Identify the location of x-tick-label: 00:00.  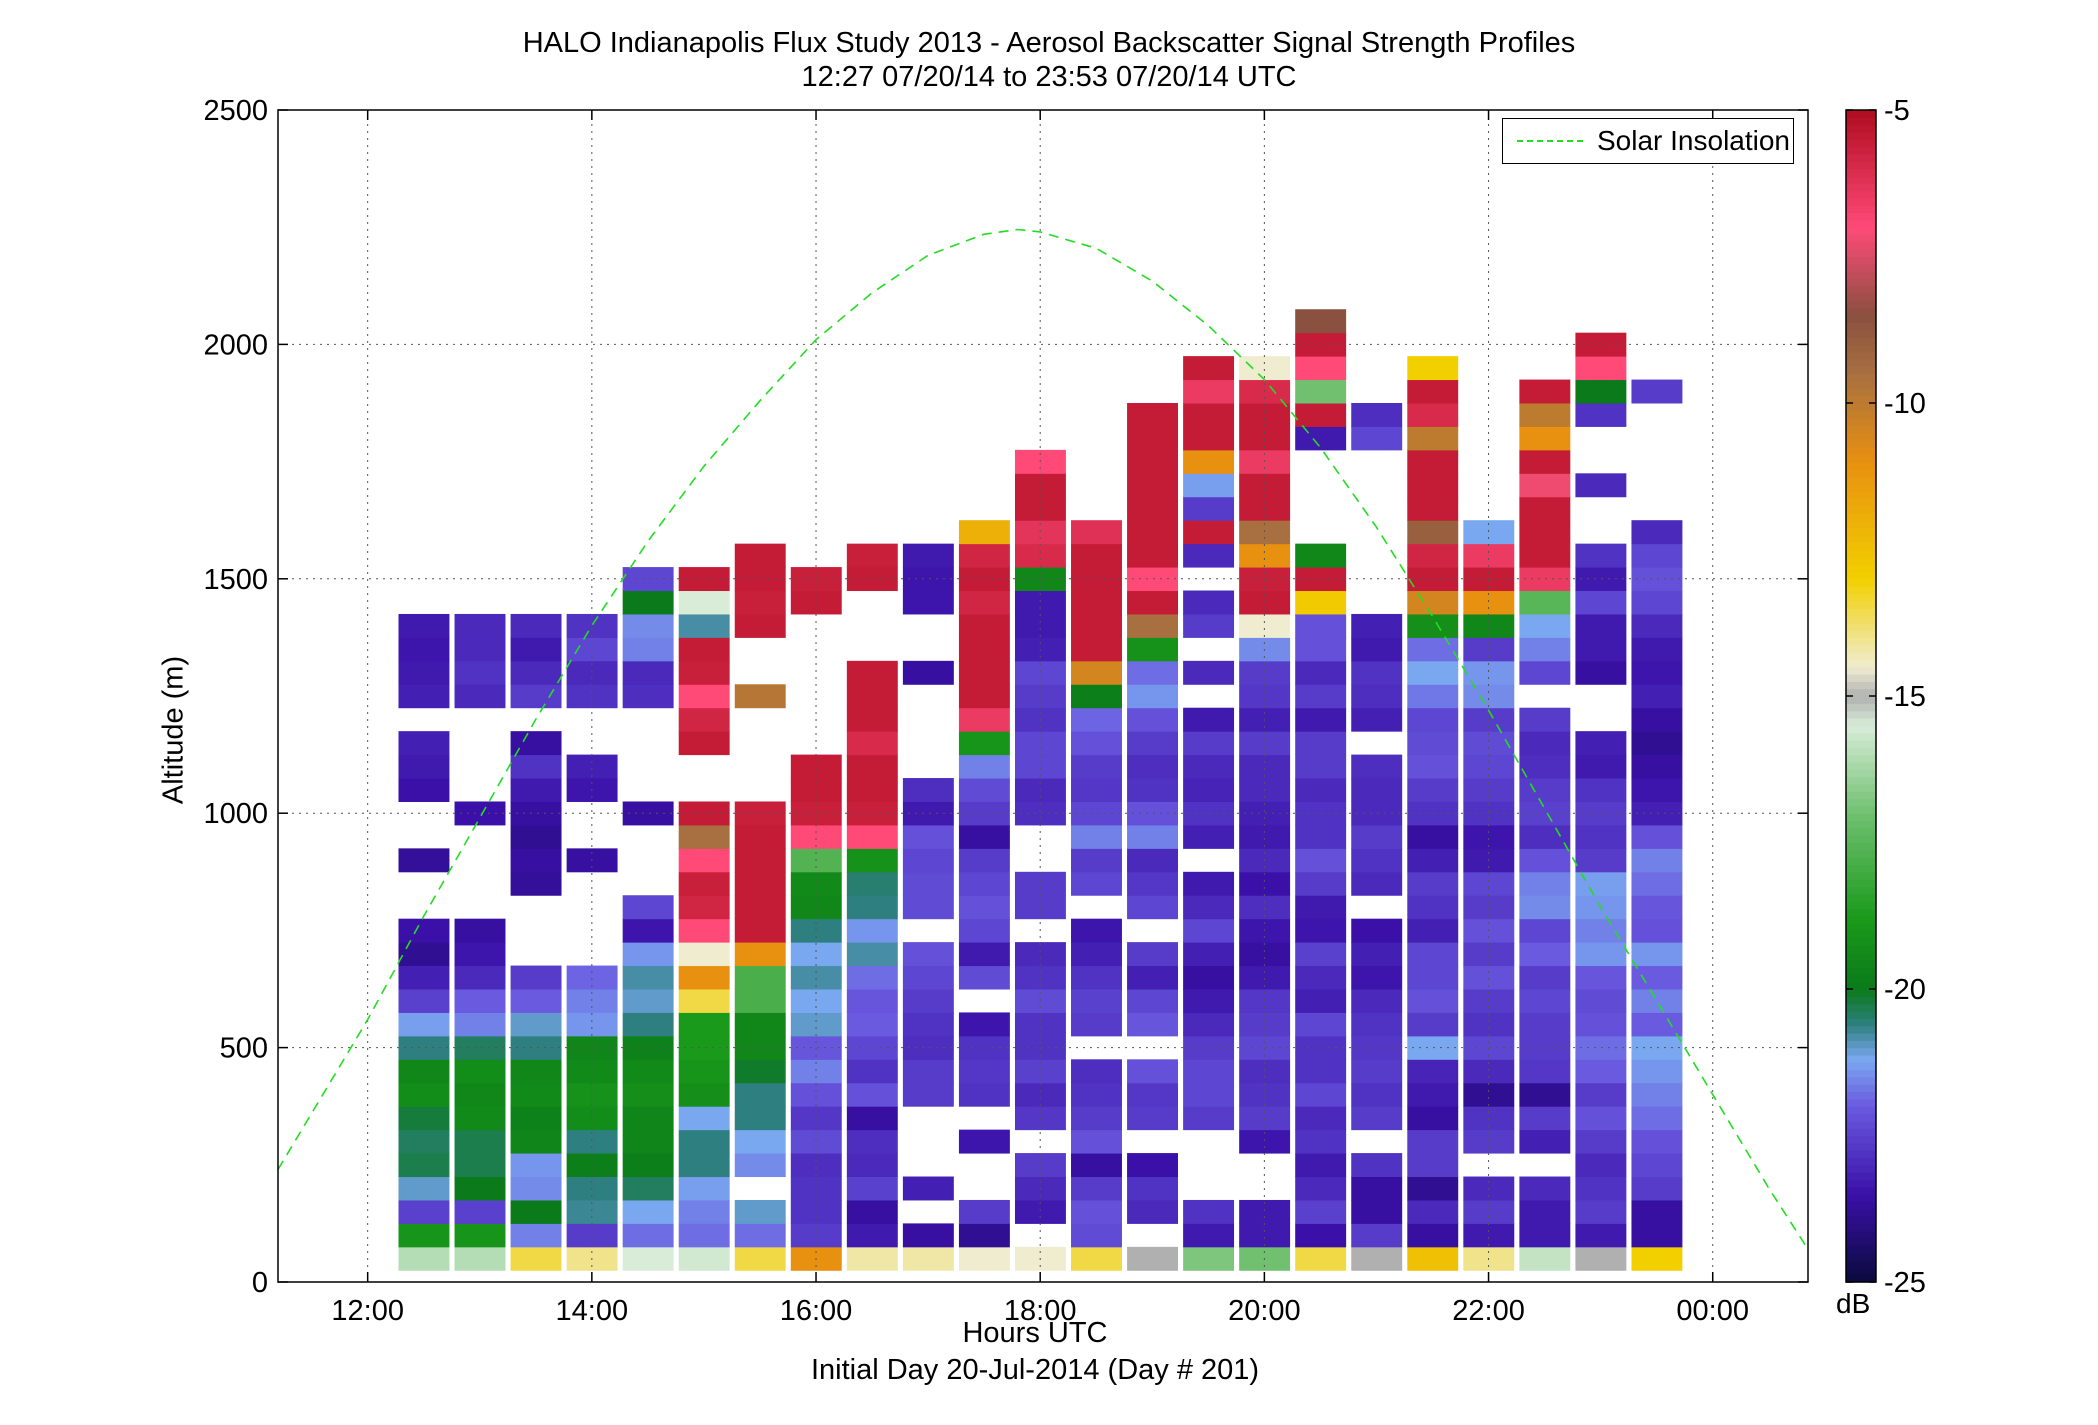
(1712, 1311).